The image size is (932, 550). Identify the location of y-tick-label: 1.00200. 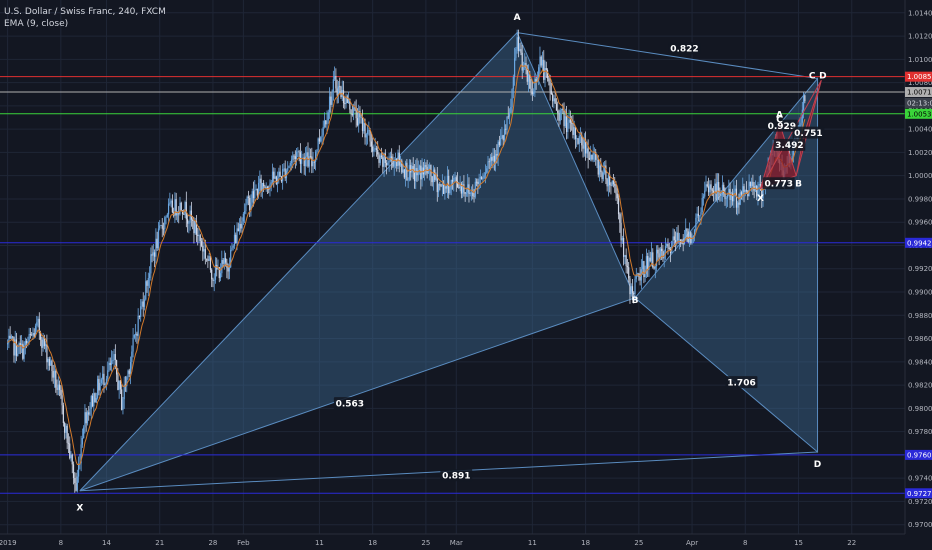
(920, 153).